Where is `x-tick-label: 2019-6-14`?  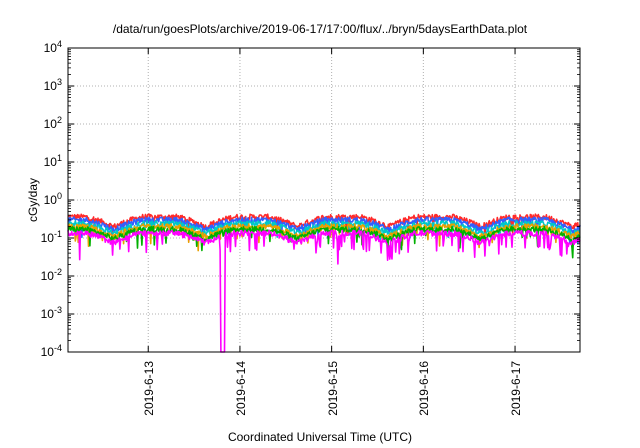 x-tick-label: 2019-6-14 is located at coordinates (240, 388).